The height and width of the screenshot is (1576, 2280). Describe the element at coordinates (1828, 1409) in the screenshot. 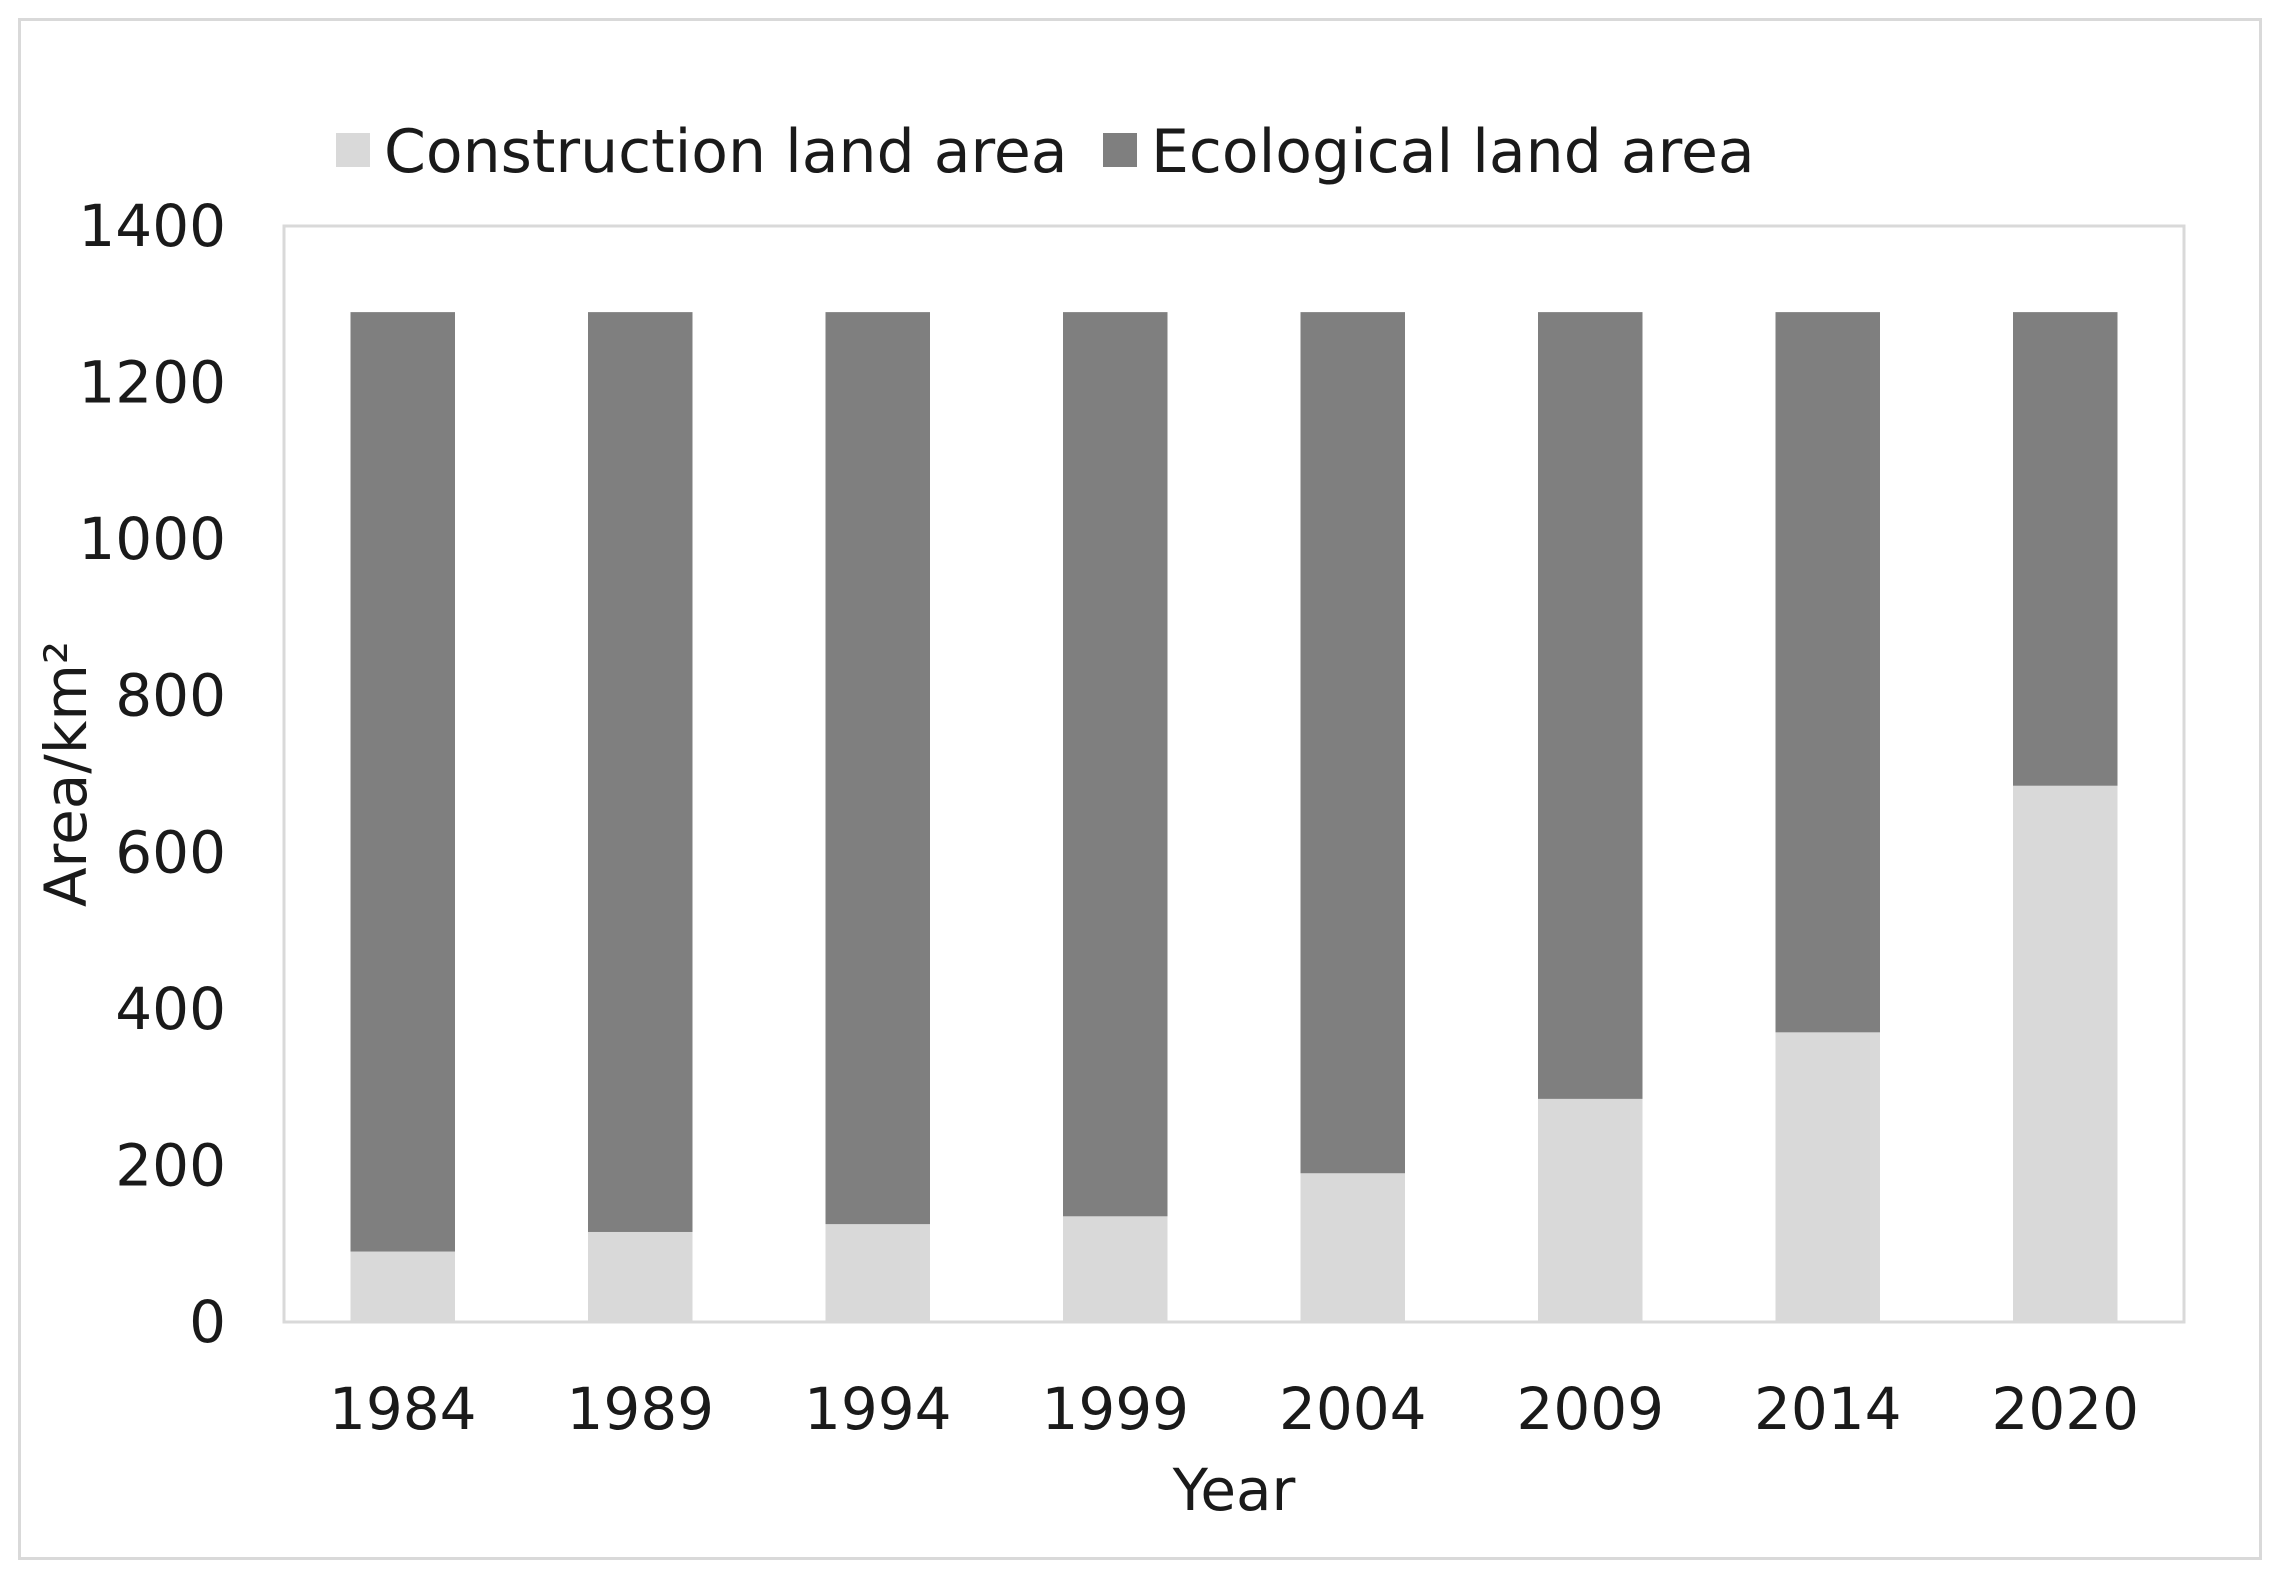

I see `x-tick-label: 2014` at that location.